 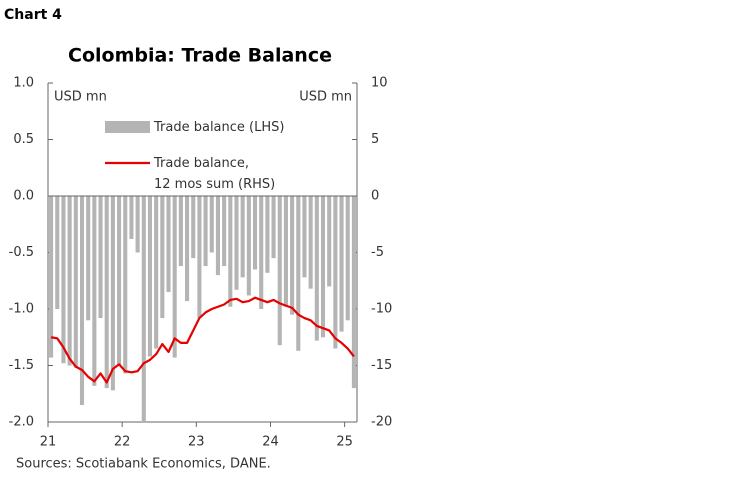 What do you see at coordinates (377, 252) in the screenshot?
I see `y2-tick-label: -5` at bounding box center [377, 252].